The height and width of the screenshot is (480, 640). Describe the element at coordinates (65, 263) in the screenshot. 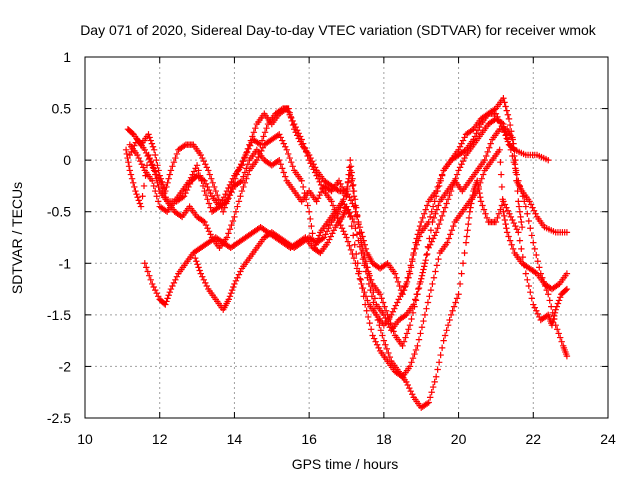

I see `y-tick-label: -1` at that location.